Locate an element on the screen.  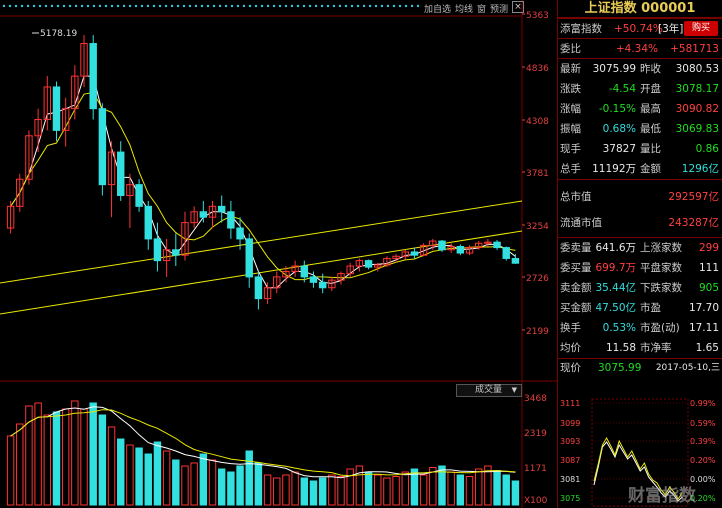
price-tick-label: 5363 is located at coordinates (537, 16).